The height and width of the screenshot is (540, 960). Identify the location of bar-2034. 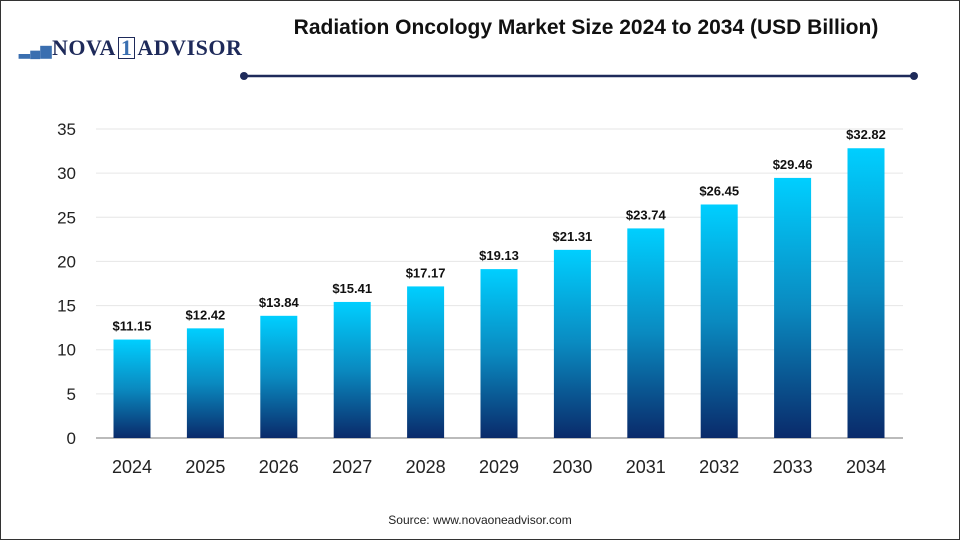
(866, 293).